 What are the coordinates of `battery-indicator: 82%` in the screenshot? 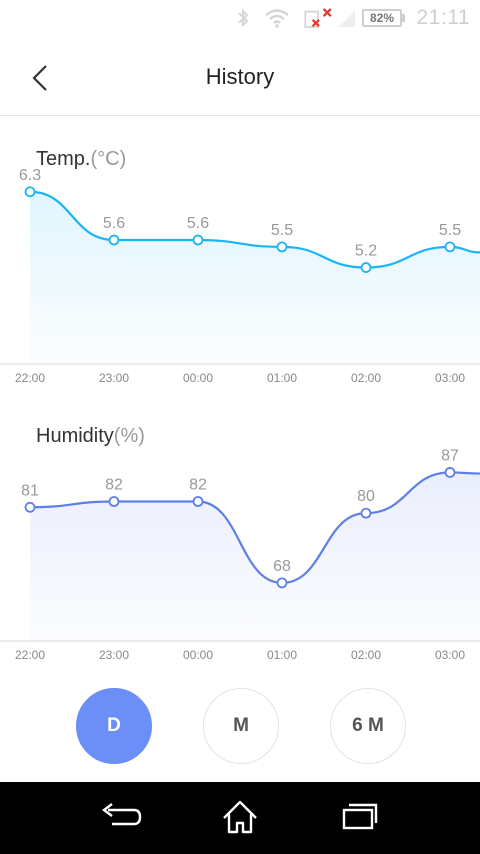 It's located at (382, 18).